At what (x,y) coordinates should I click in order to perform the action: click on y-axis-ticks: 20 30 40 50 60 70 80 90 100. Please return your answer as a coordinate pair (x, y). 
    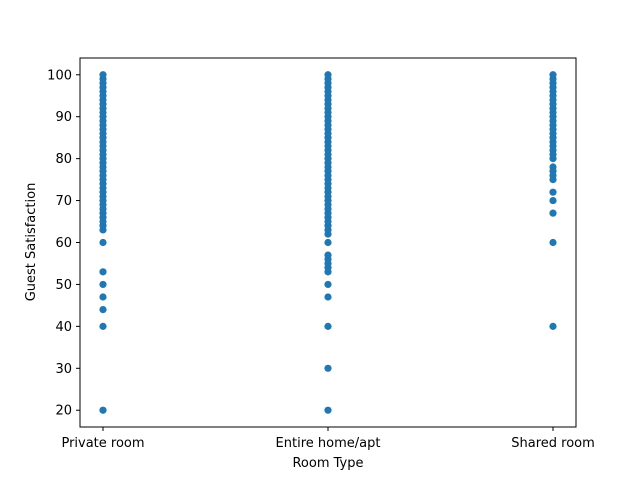
    Looking at the image, I should click on (63, 243).